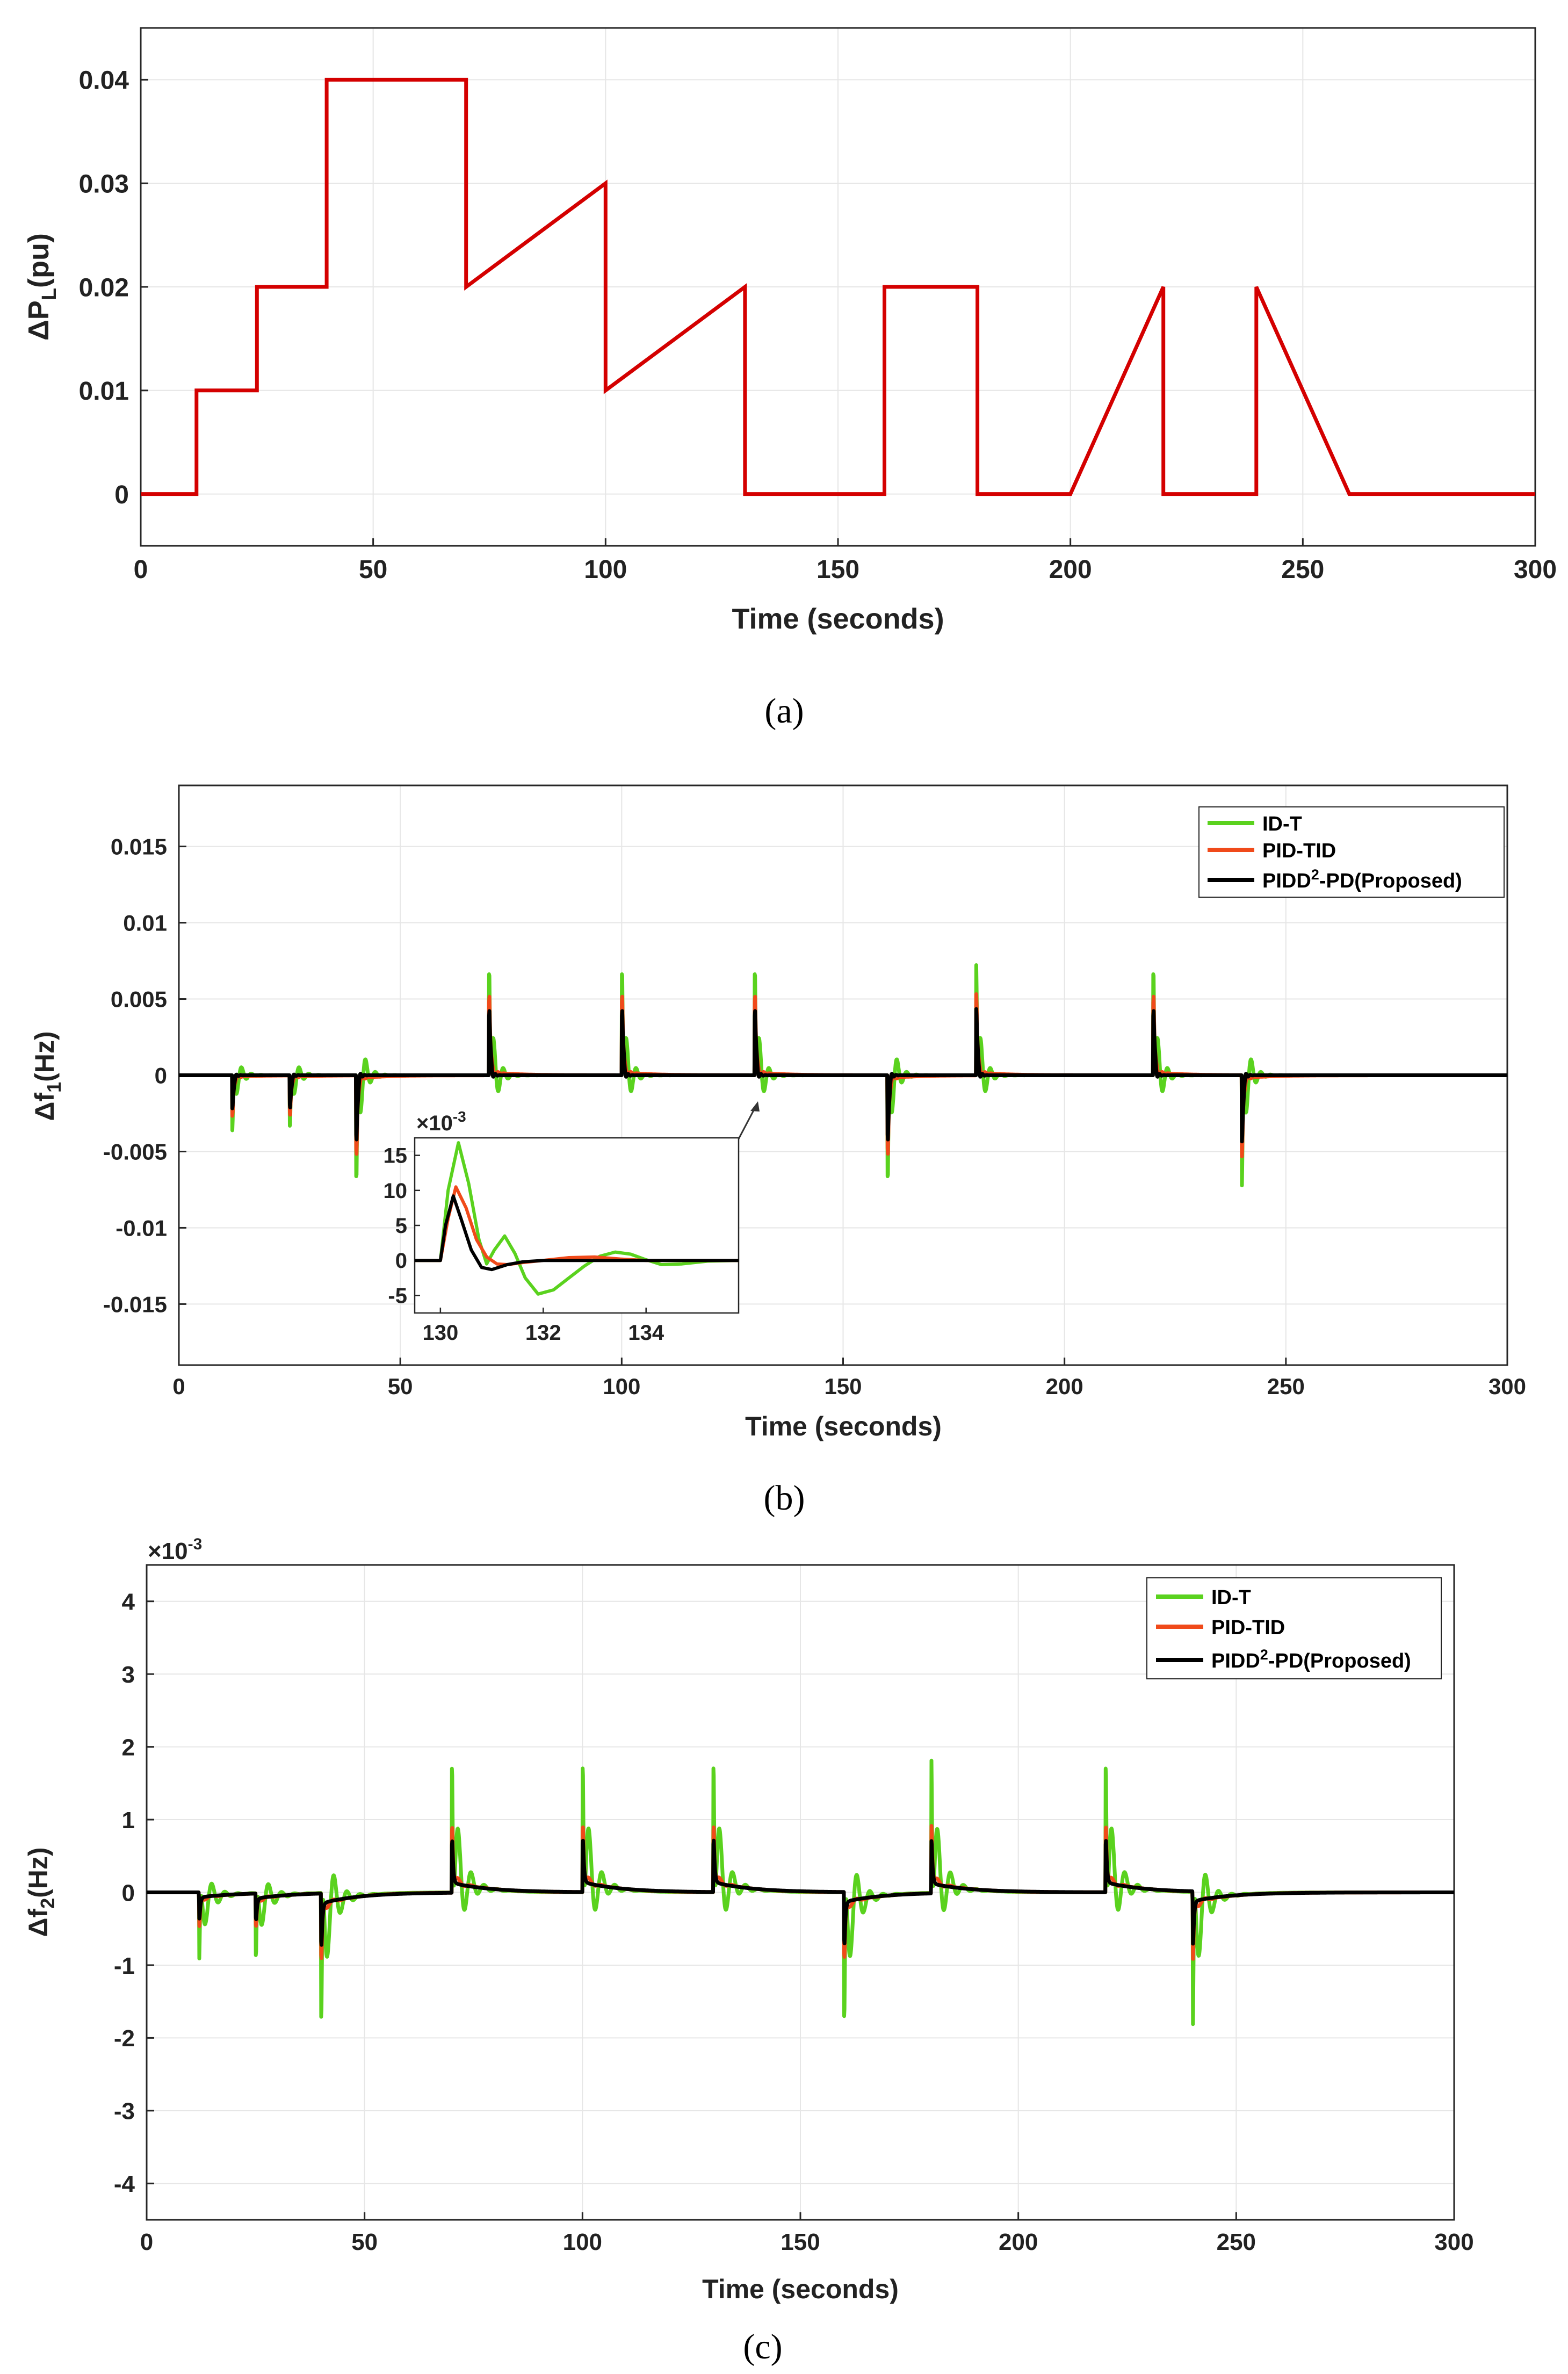 Image resolution: width=1568 pixels, height=2374 pixels. I want to click on inset-y-tick-label: -5, so click(397, 1296).